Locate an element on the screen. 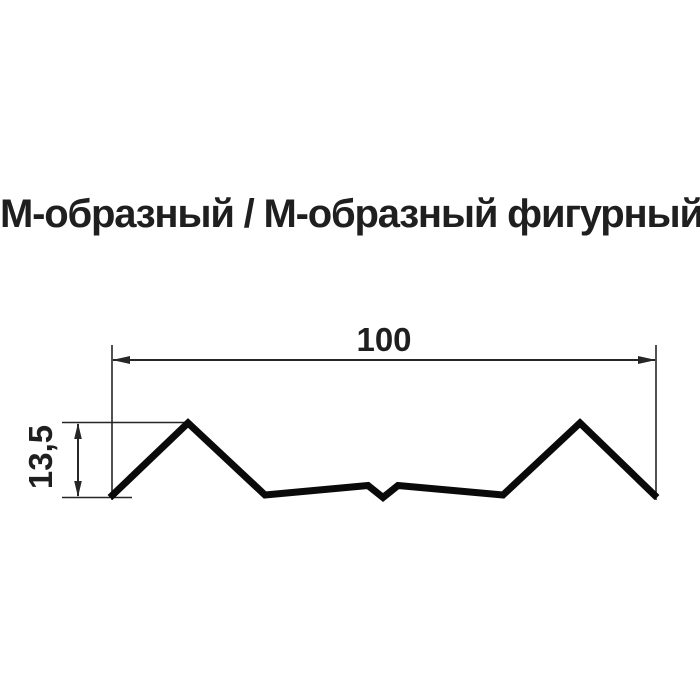 The height and width of the screenshot is (700, 700). page-title: М-образный / М-образный фигурный is located at coordinates (350, 214).